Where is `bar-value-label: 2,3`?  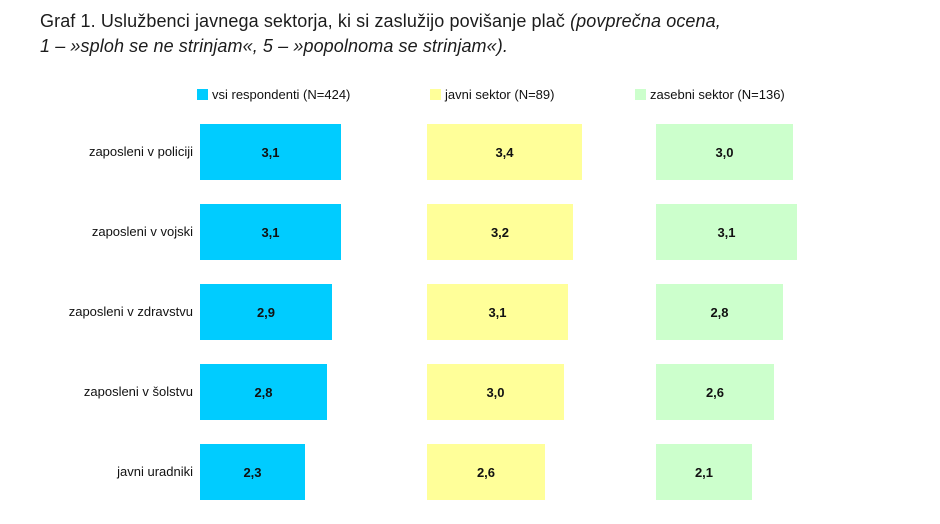 bar-value-label: 2,3 is located at coordinates (252, 472).